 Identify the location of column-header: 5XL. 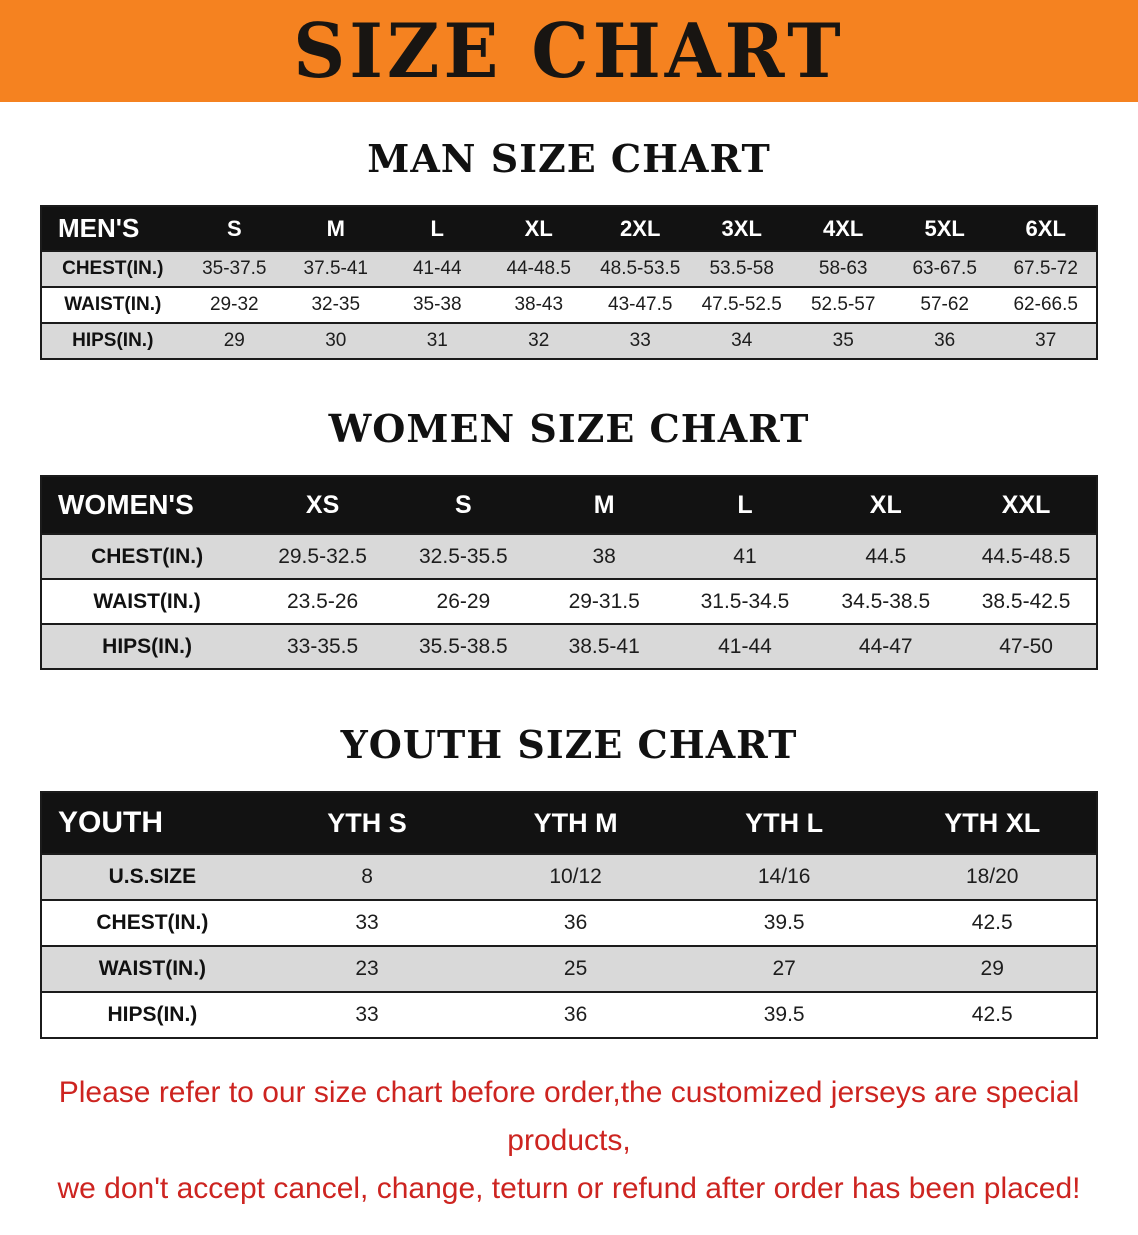
(944, 228).